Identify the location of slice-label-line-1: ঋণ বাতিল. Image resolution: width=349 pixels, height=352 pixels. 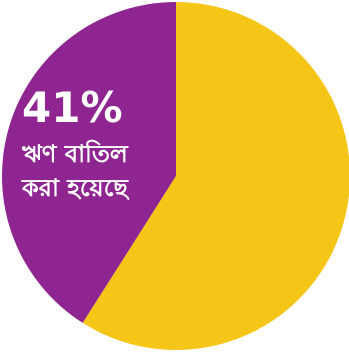
(75, 153).